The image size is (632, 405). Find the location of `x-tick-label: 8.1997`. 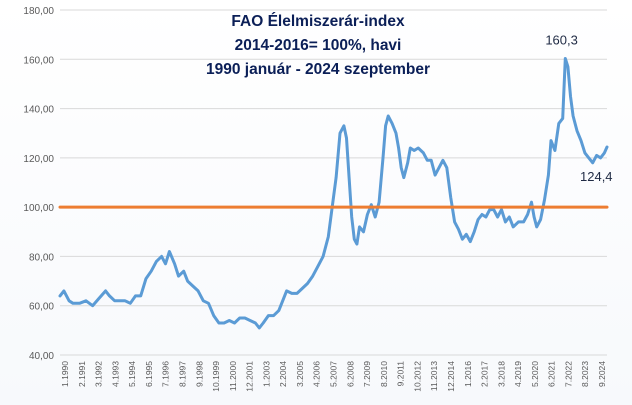

x-tick-label: 8.1997 is located at coordinates (182, 374).